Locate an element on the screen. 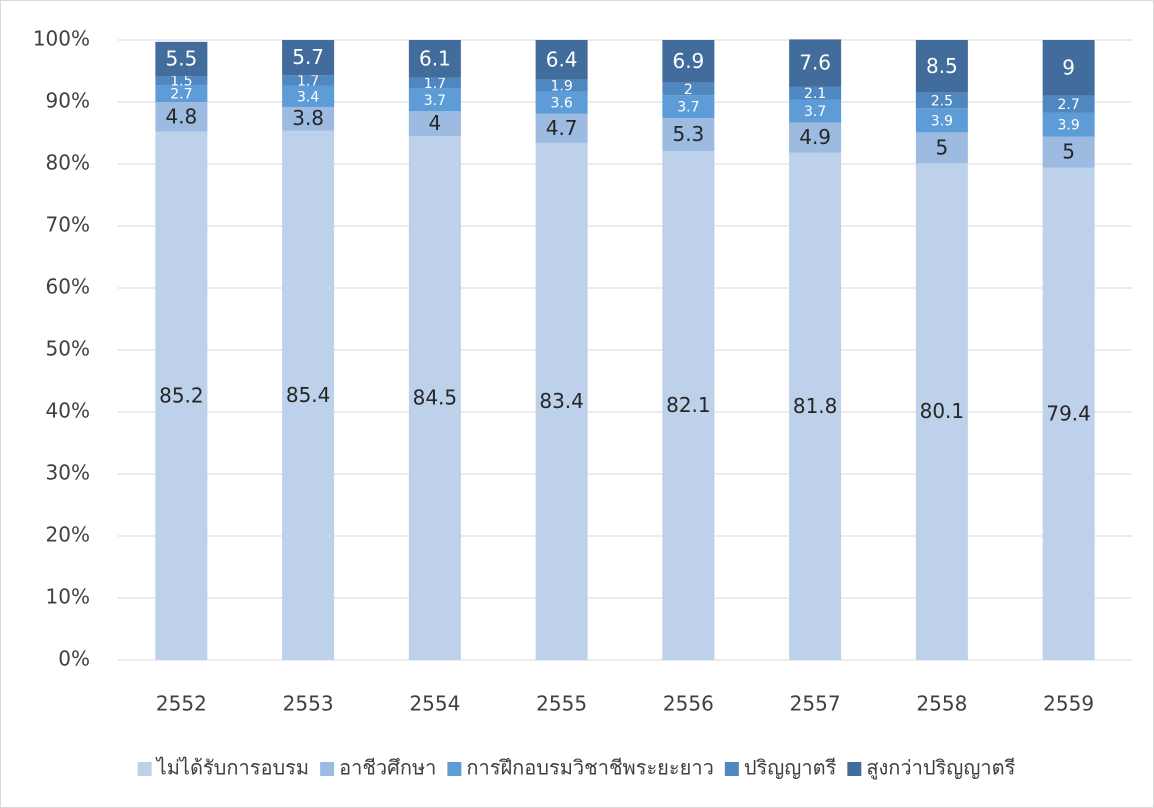  data-label: 82.1 is located at coordinates (688, 405).